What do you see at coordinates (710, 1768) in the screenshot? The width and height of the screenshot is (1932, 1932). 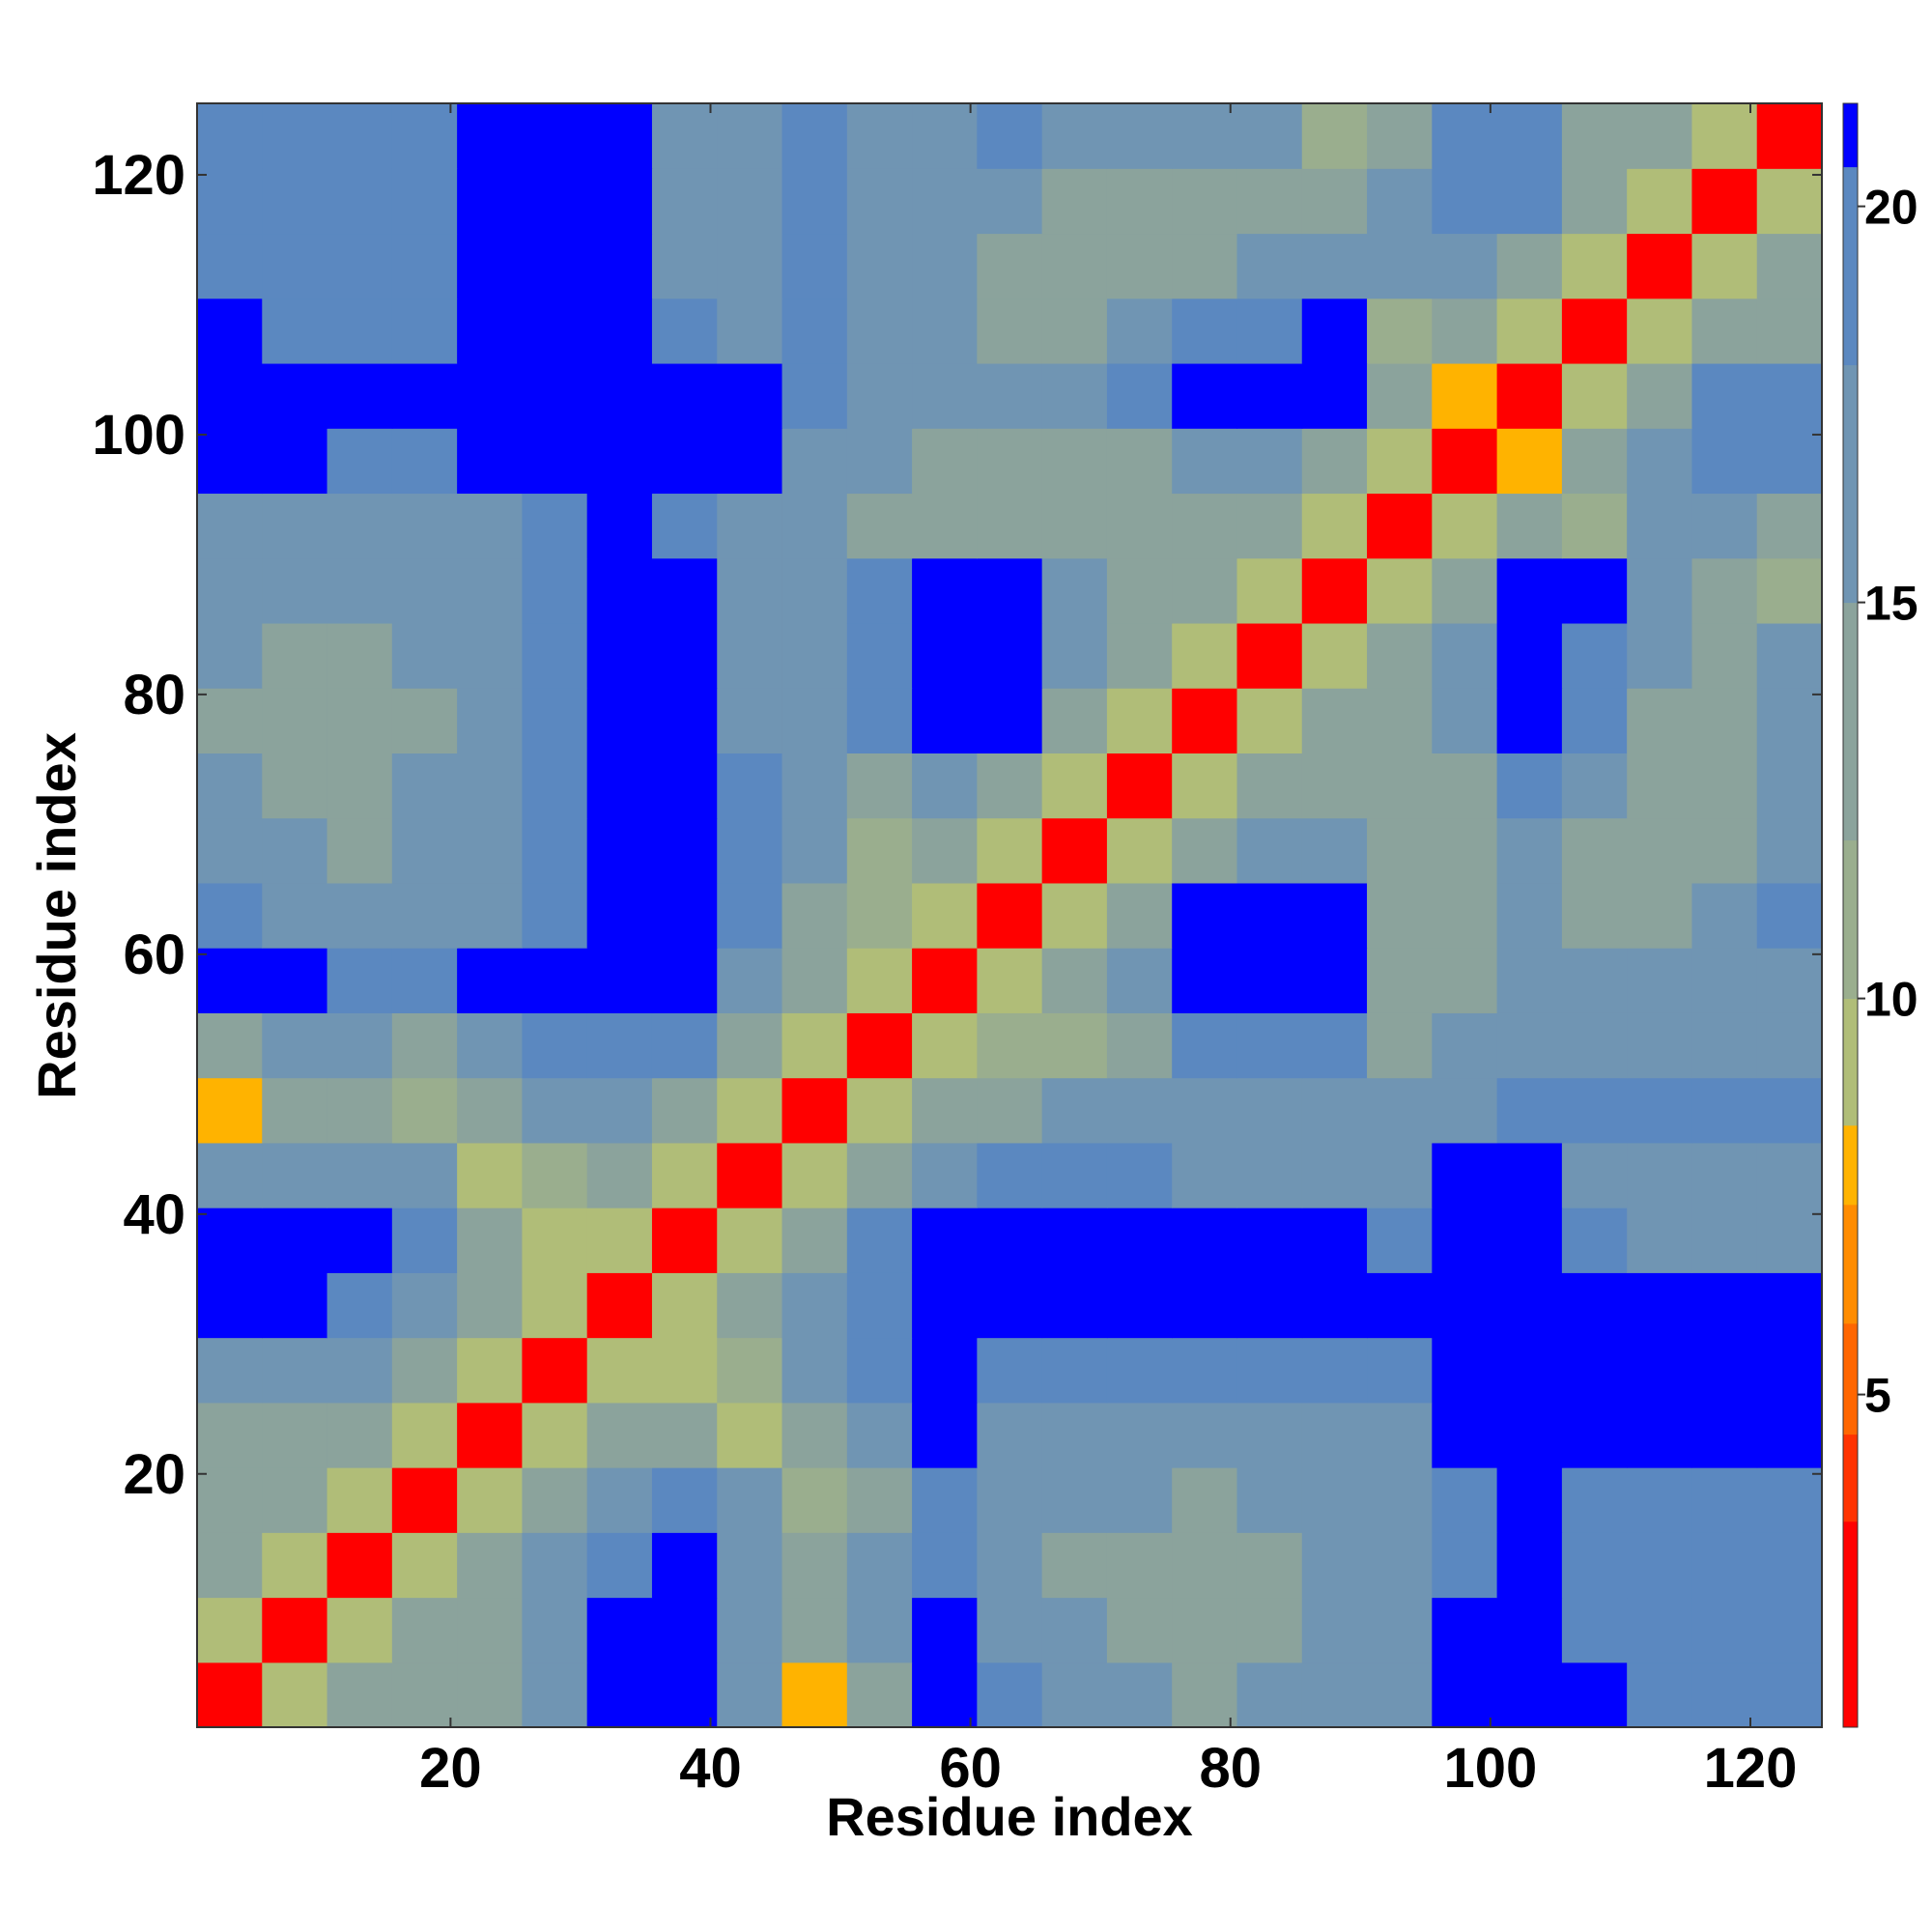 I see `x-tick-label: 40` at bounding box center [710, 1768].